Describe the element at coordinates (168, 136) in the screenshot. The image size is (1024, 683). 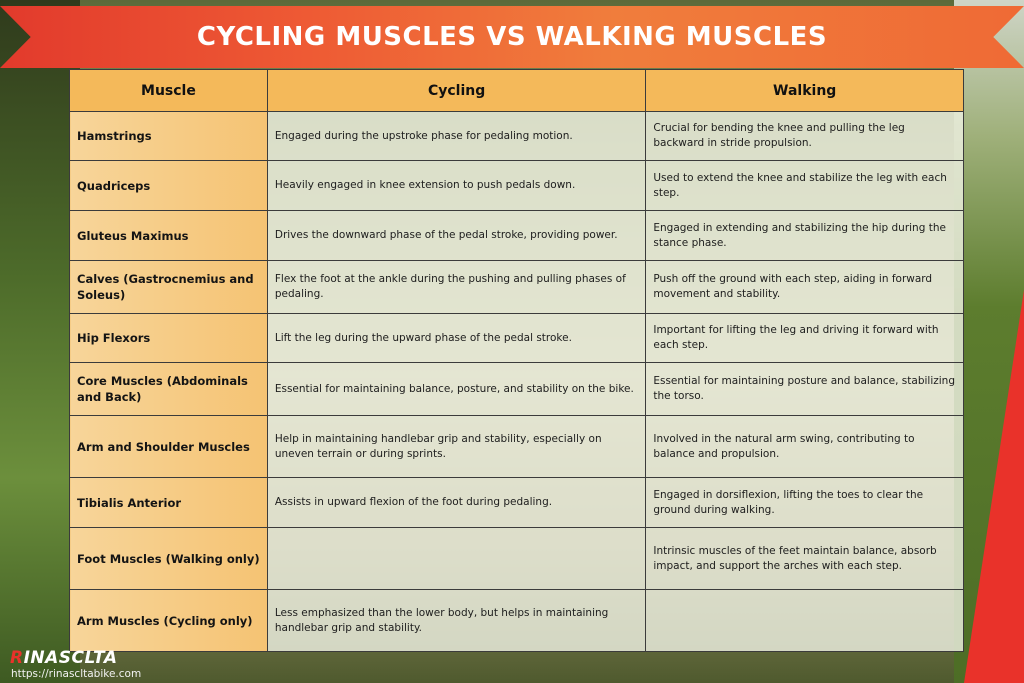
I see `muscle-name: Hamstrings` at that location.